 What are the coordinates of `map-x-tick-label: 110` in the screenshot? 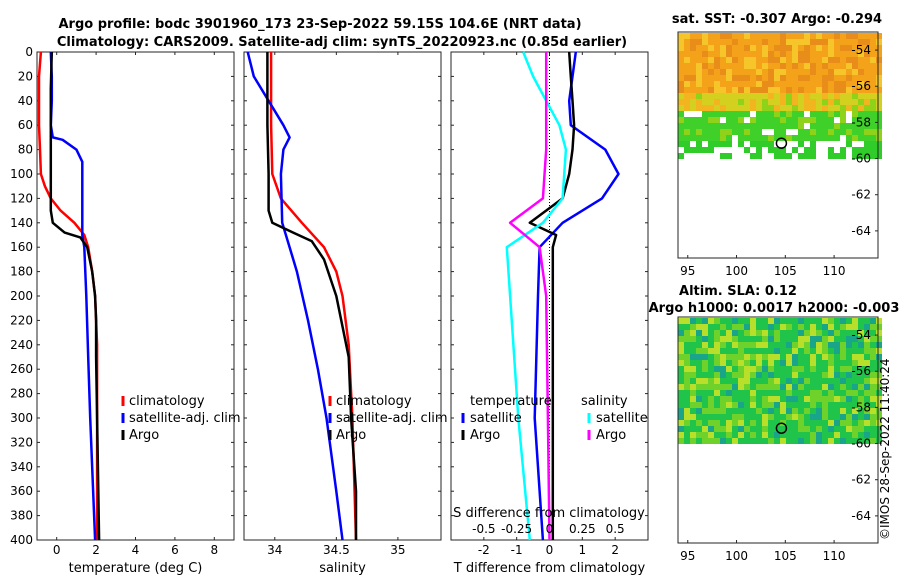 It's located at (834, 271).